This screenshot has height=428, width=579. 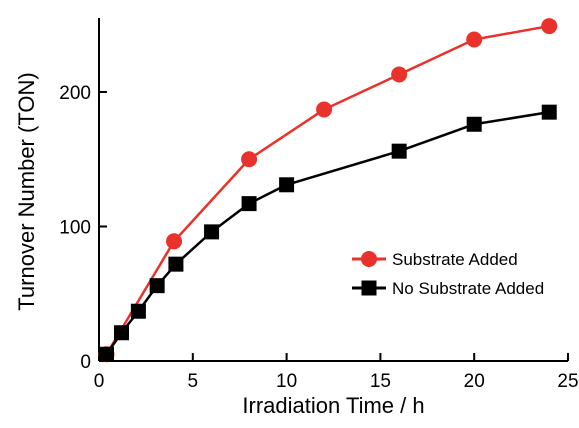 I want to click on x-tick-label: 10, so click(x=286, y=381).